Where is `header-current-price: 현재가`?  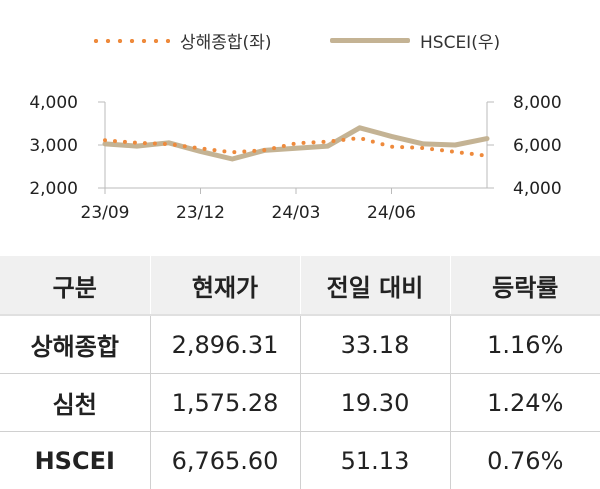
header-current-price: 현재가 is located at coordinates (225, 285).